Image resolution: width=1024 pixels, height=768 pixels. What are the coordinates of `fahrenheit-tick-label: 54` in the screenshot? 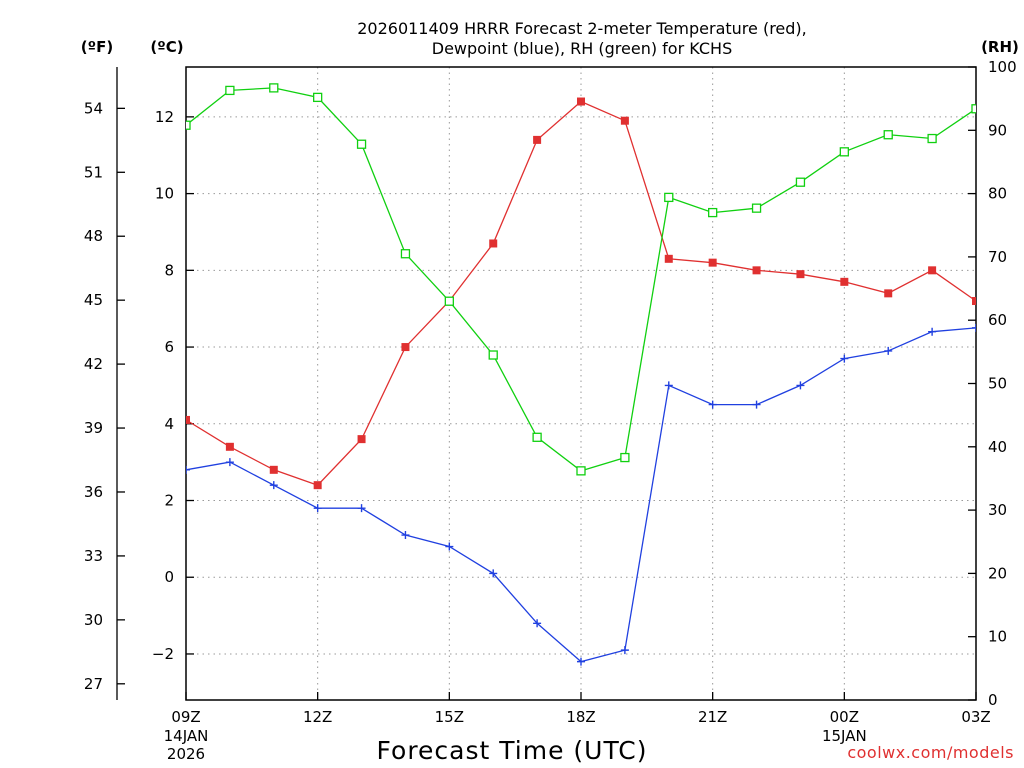 It's located at (93, 108).